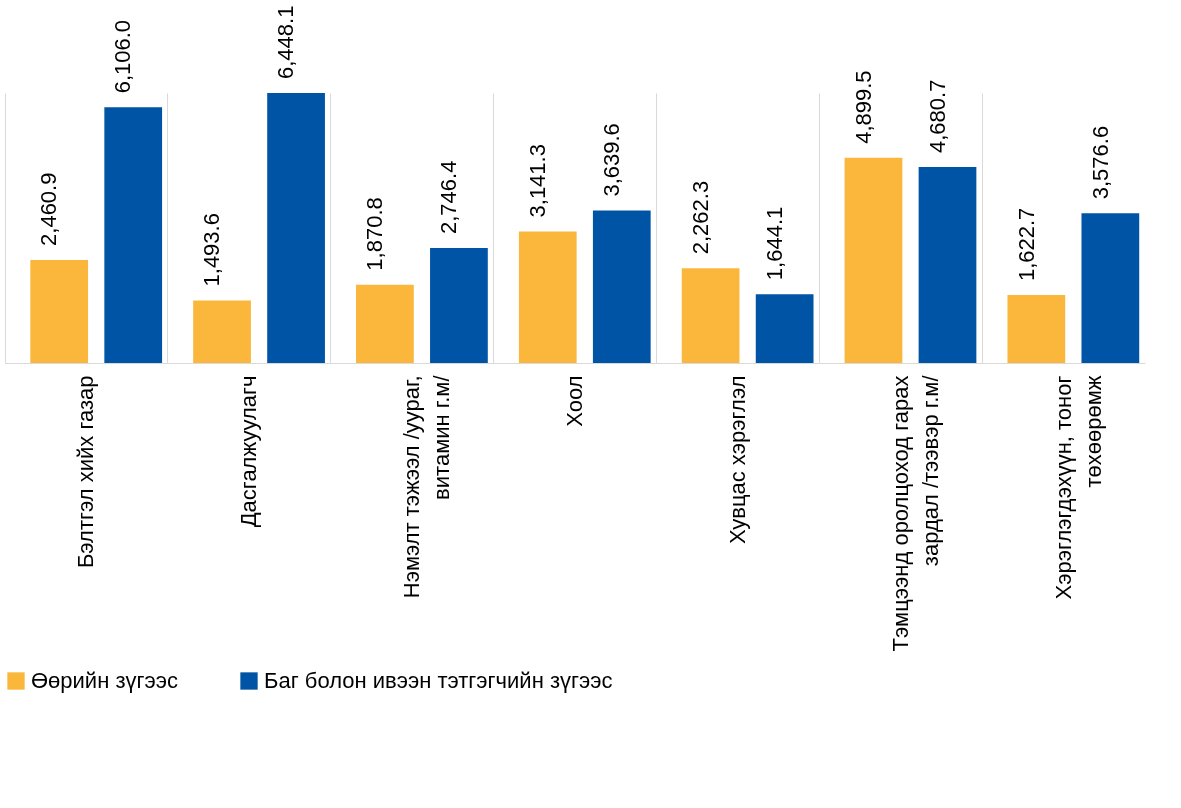 The image size is (1181, 808). Describe the element at coordinates (537, 181) in the screenshot. I see `data-label: 3,141.3` at that location.